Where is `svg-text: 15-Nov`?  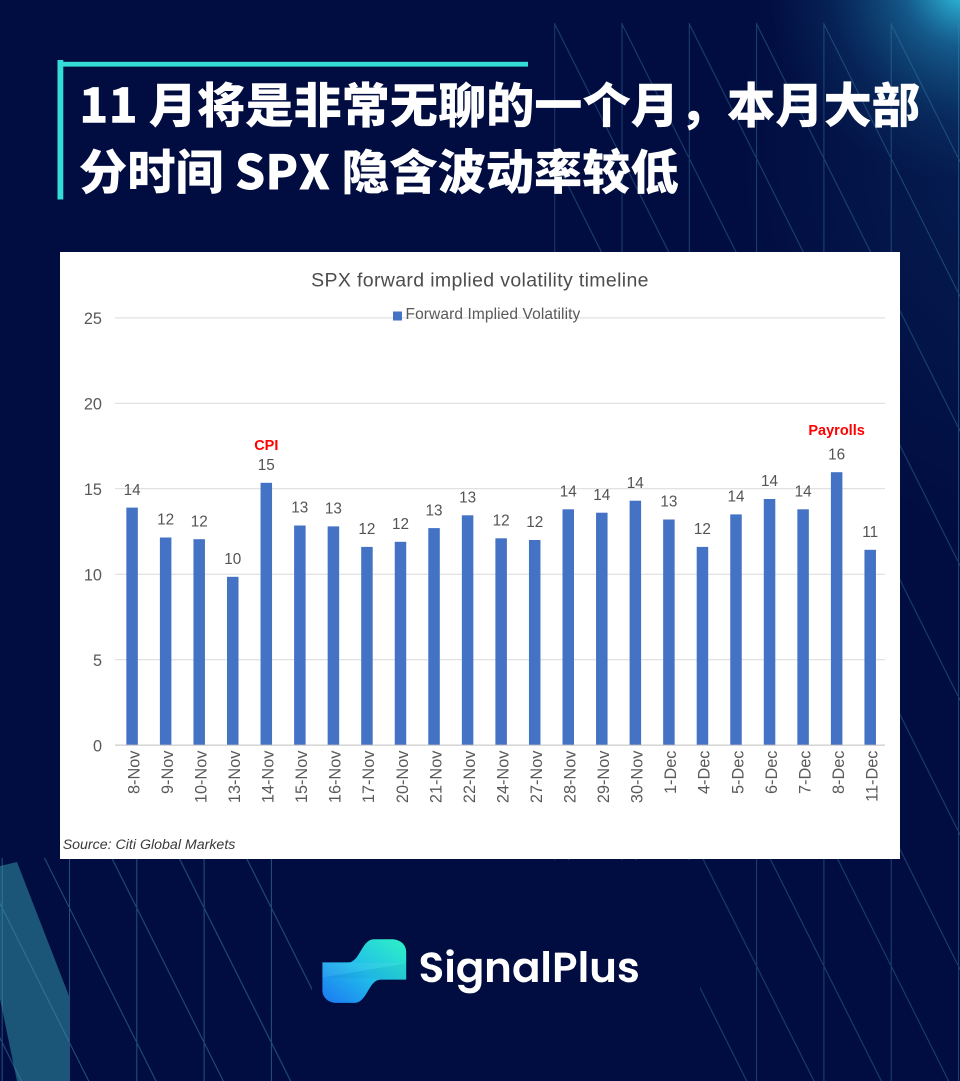
svg-text: 15-Nov is located at coordinates (302, 776).